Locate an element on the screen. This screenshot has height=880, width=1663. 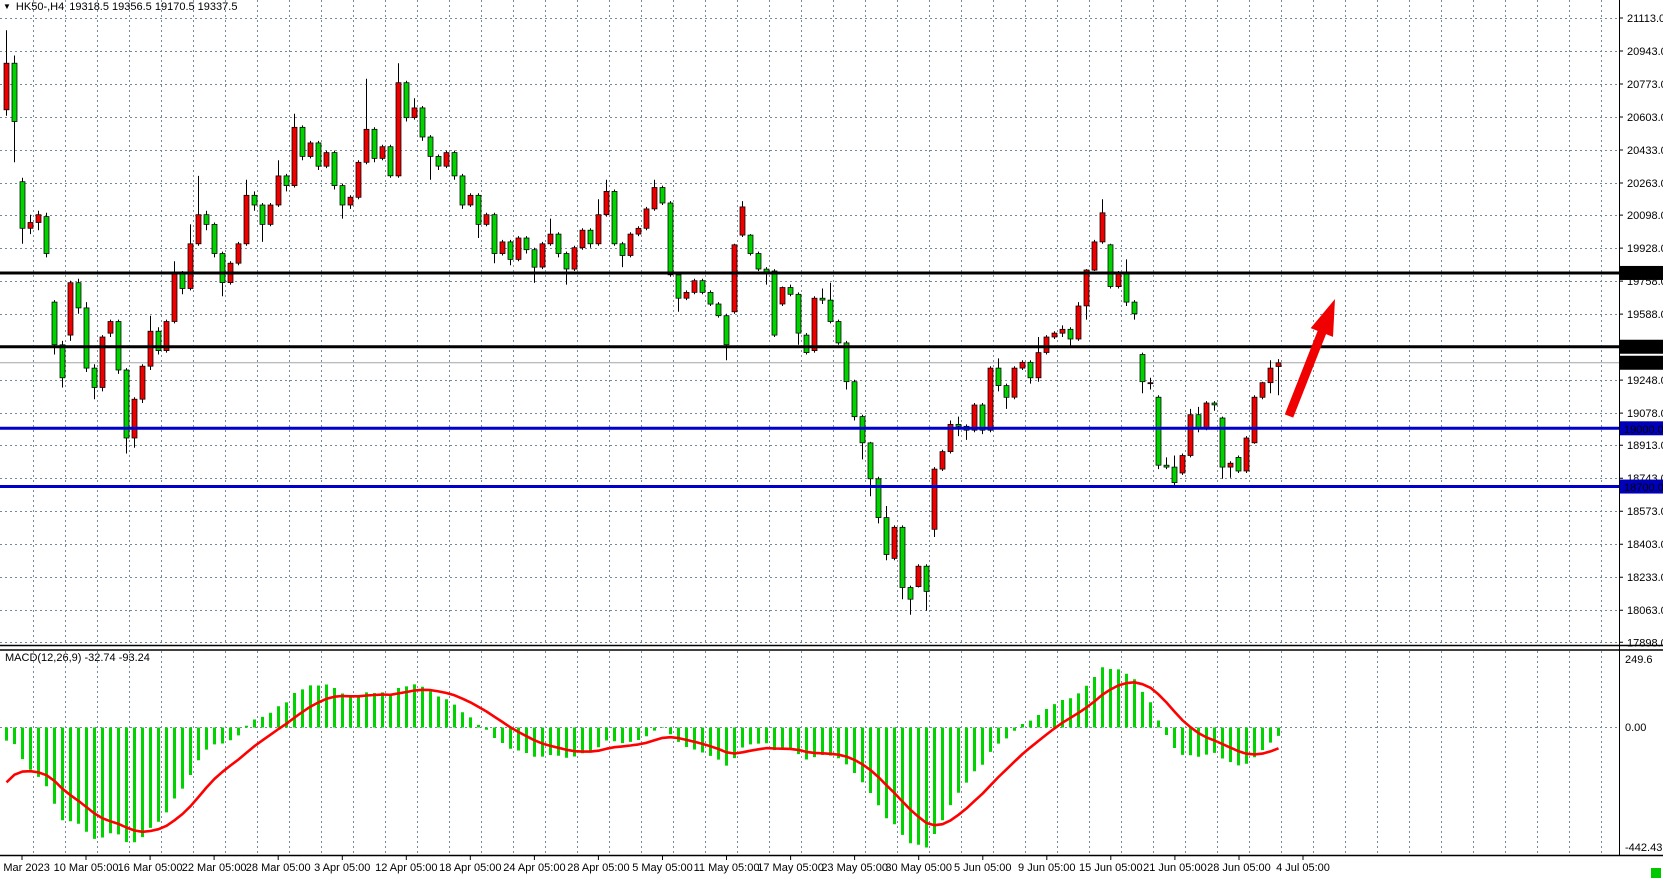
svg-text: 21113.0 is located at coordinates (1645, 19).